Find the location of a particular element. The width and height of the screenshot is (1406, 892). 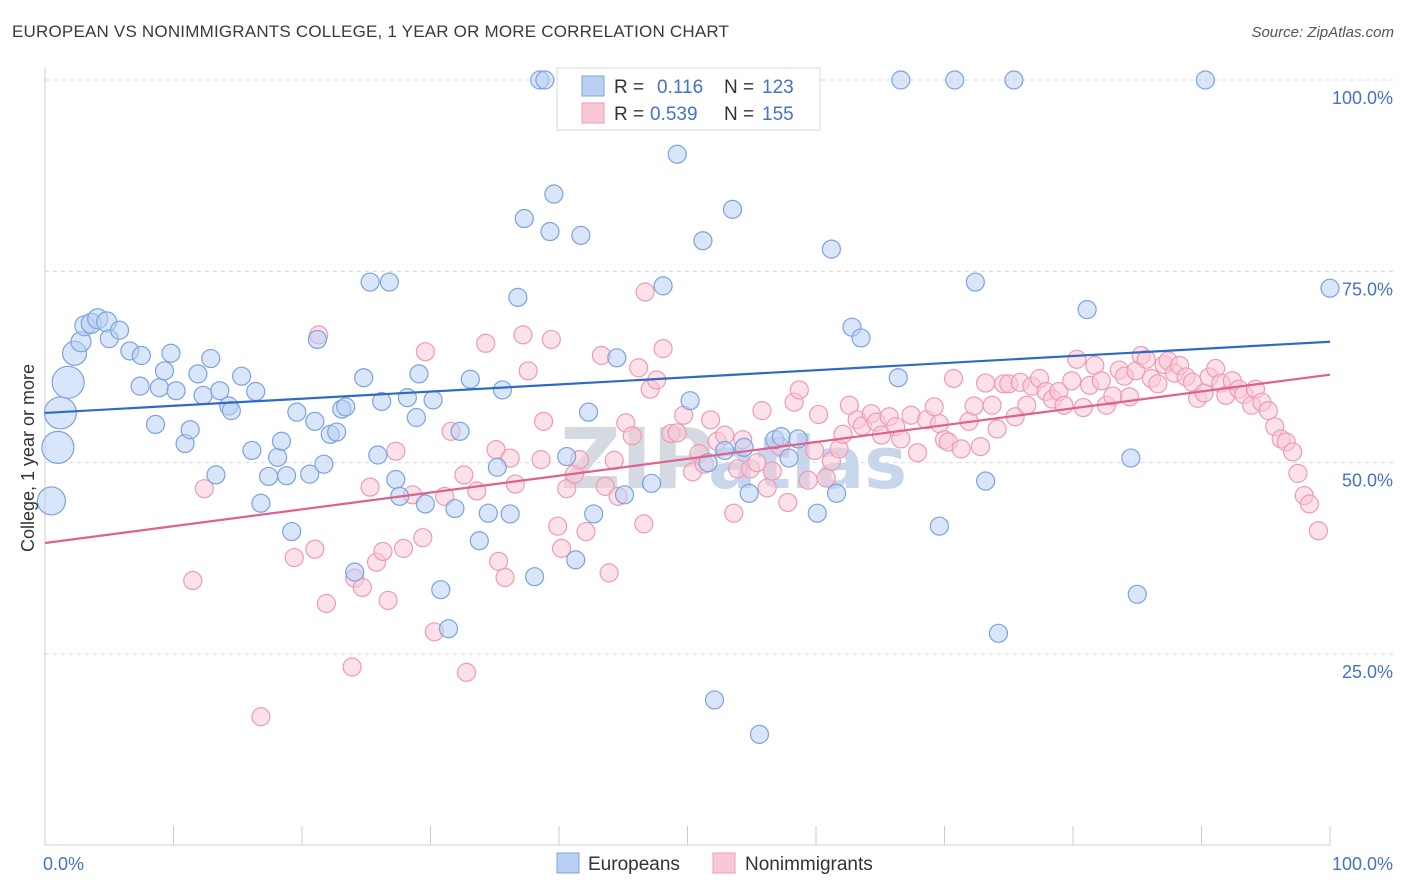

y-tick-label: 100.0% is located at coordinates (1362, 98).